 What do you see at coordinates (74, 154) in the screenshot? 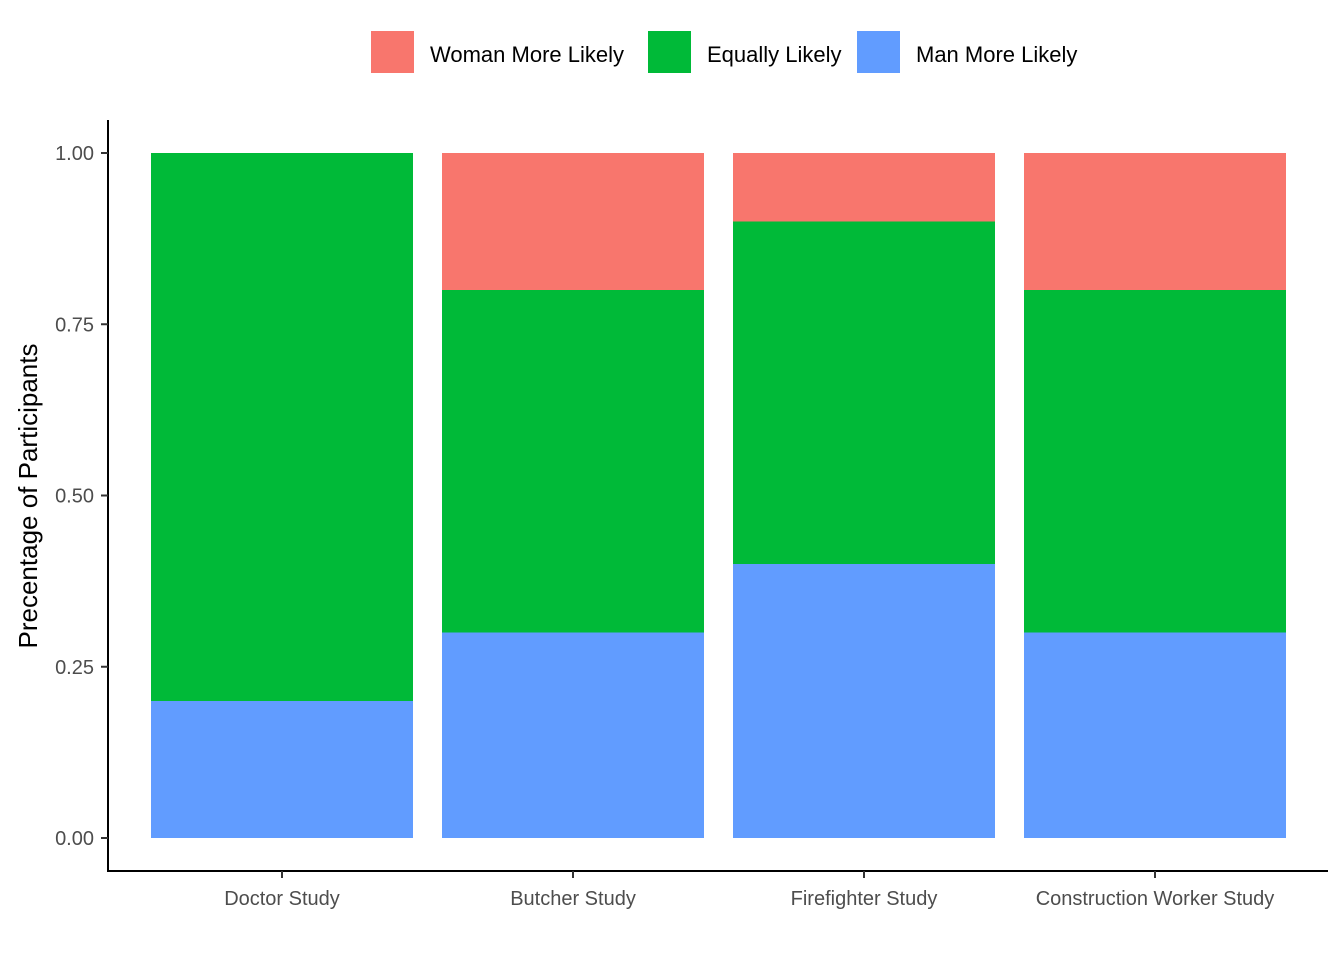
I see `y-tick-label: 1.00` at bounding box center [74, 154].